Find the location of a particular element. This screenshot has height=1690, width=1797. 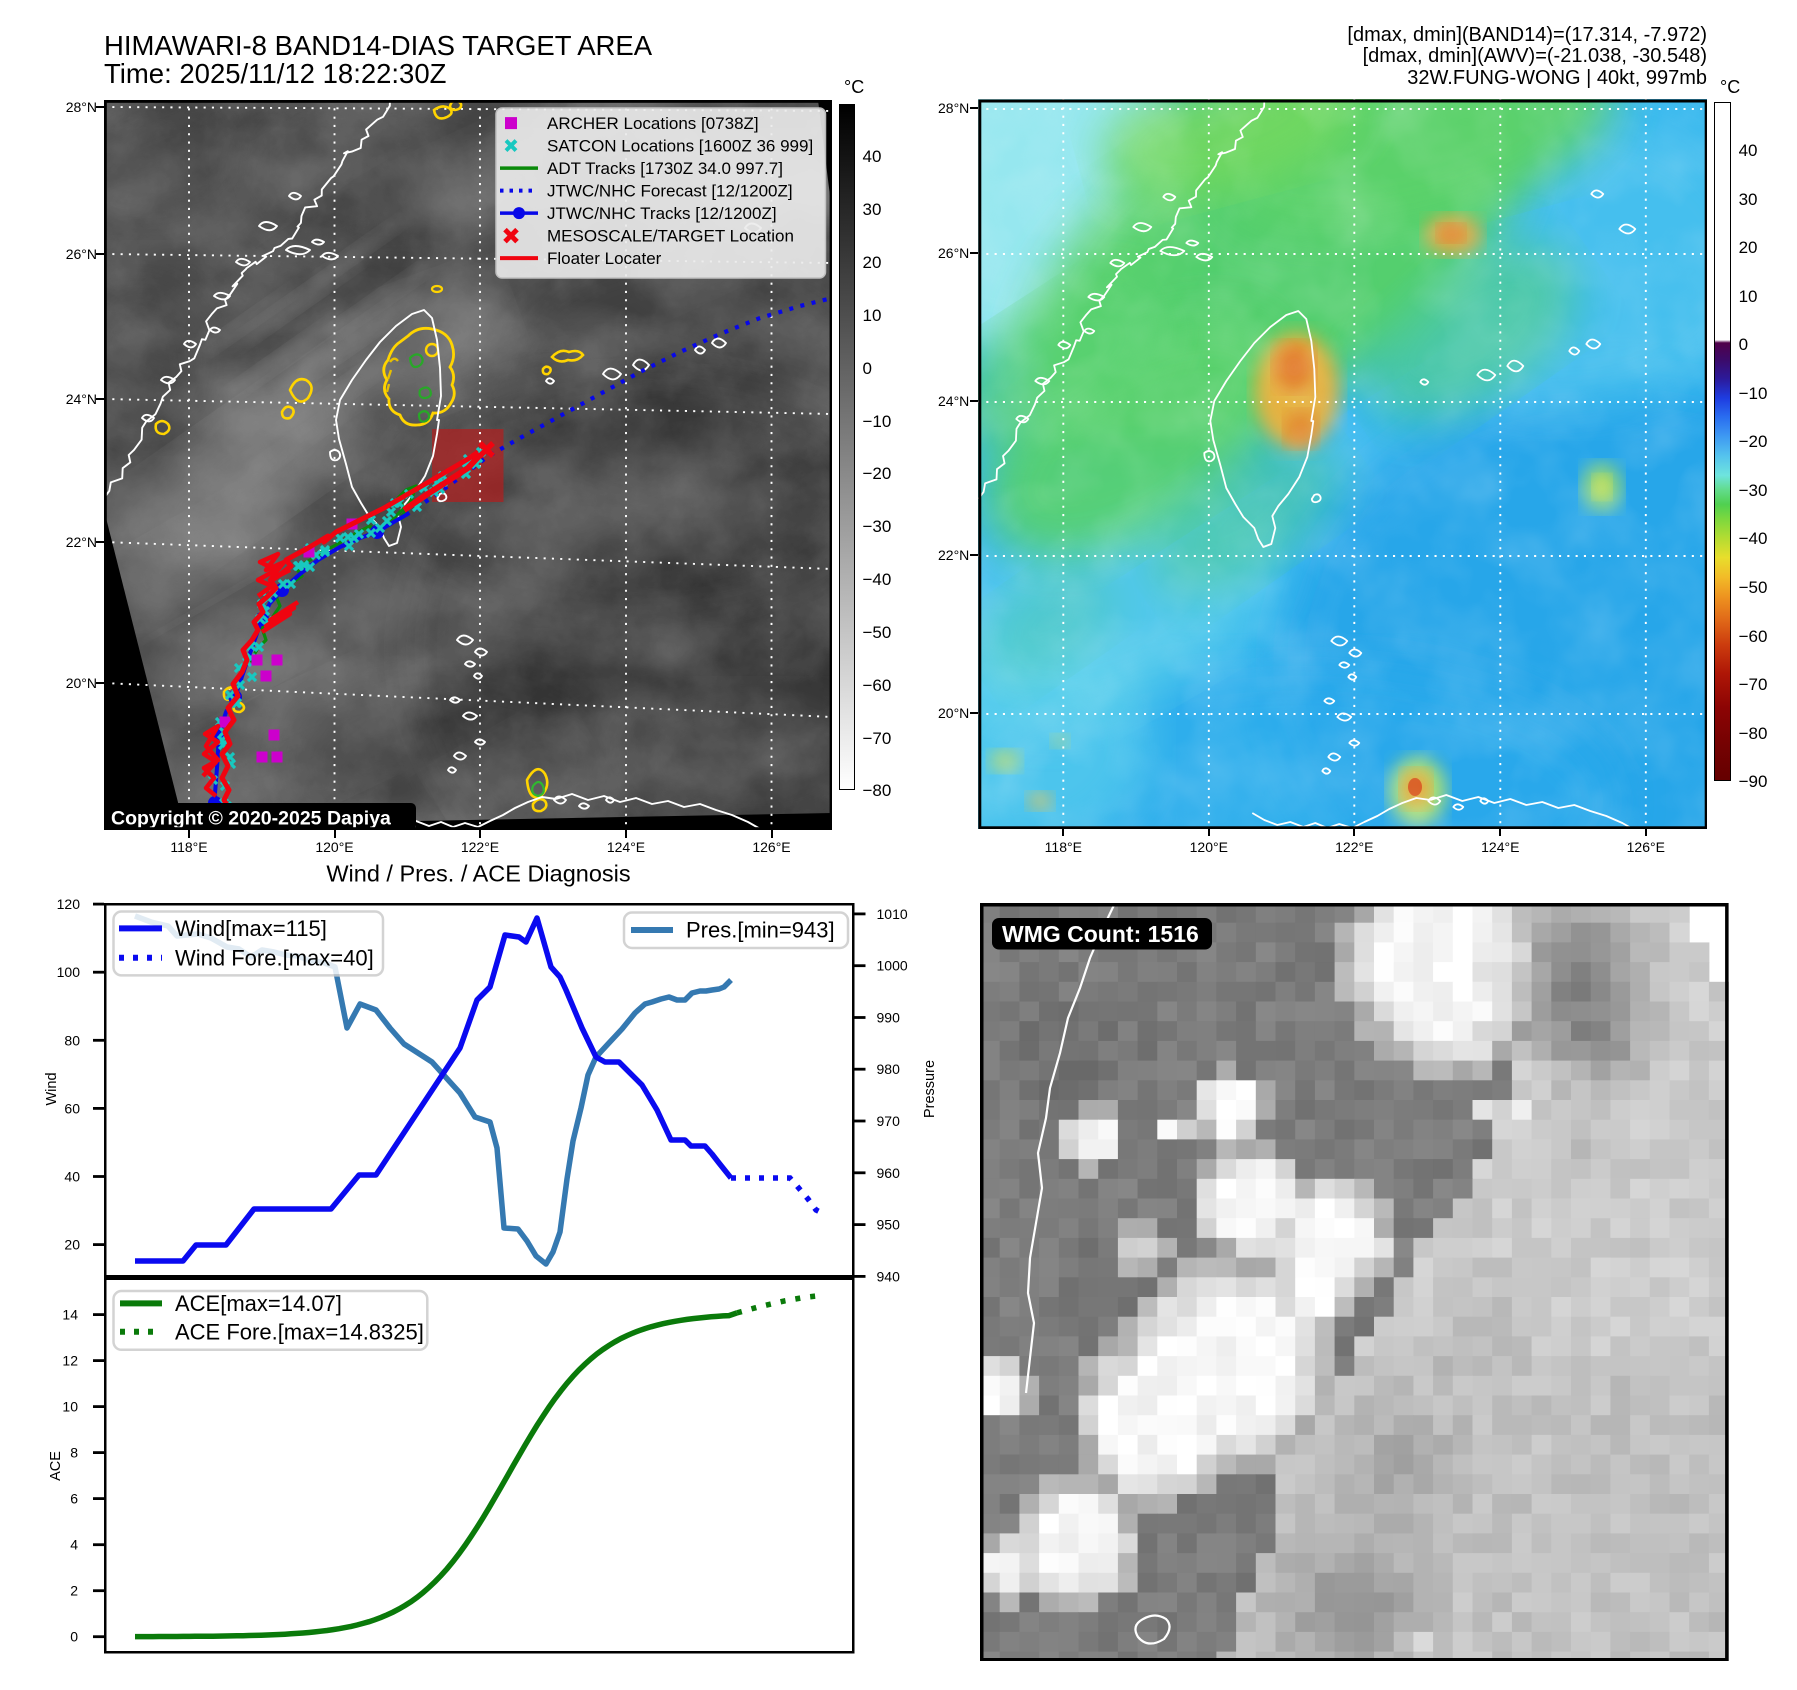

svg-text: 970 is located at coordinates (889, 1121).